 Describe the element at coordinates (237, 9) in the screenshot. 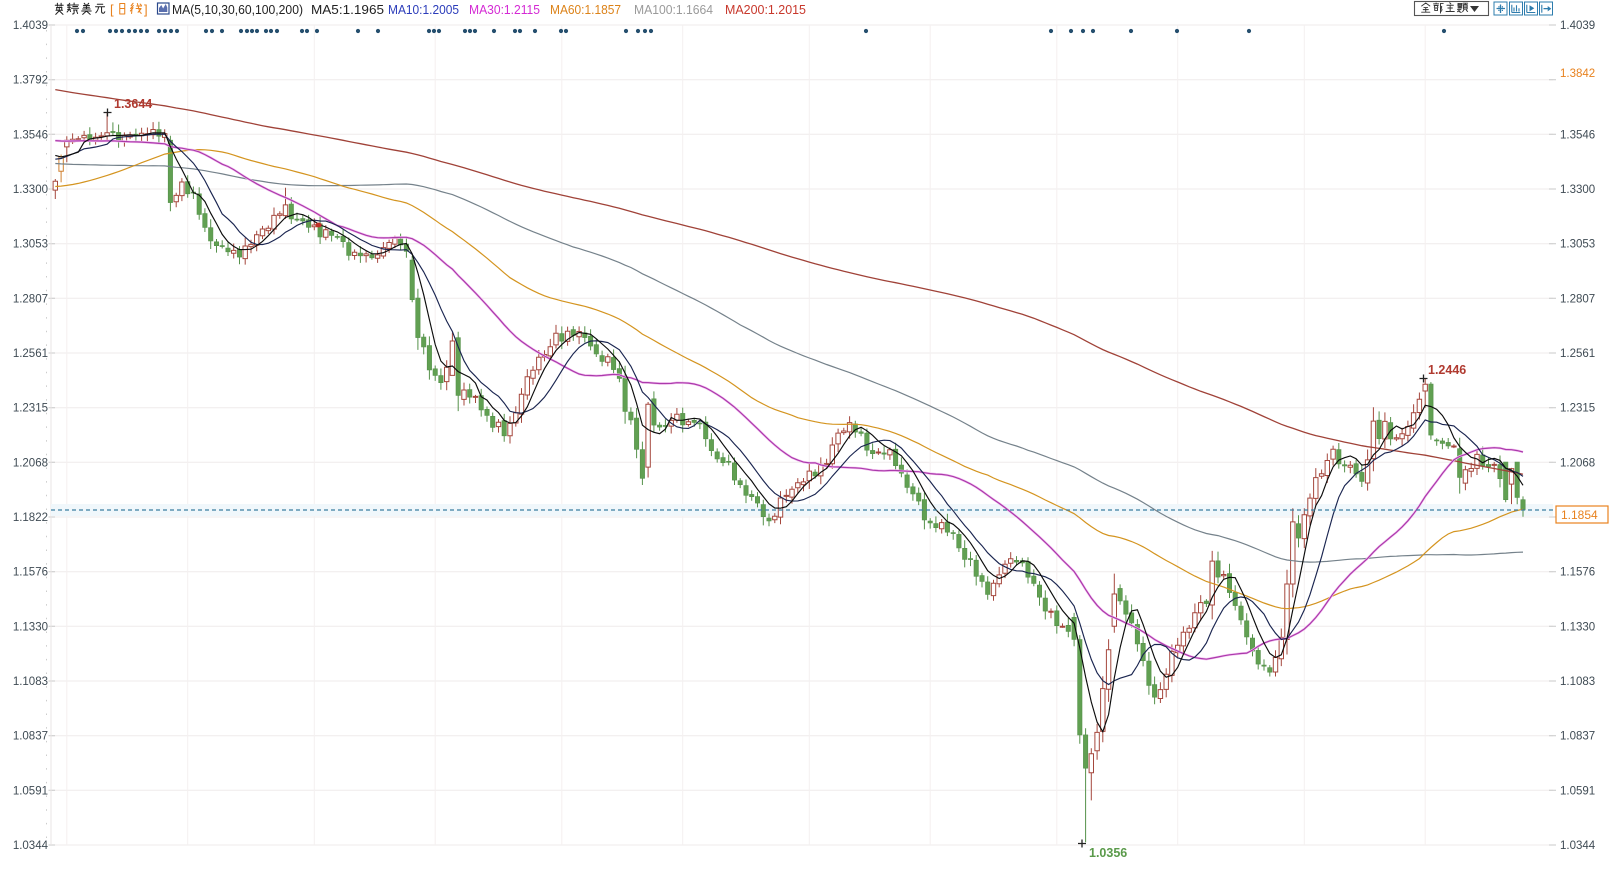

I see `svg-text: MA(5,10,30,60,100,200)` at that location.